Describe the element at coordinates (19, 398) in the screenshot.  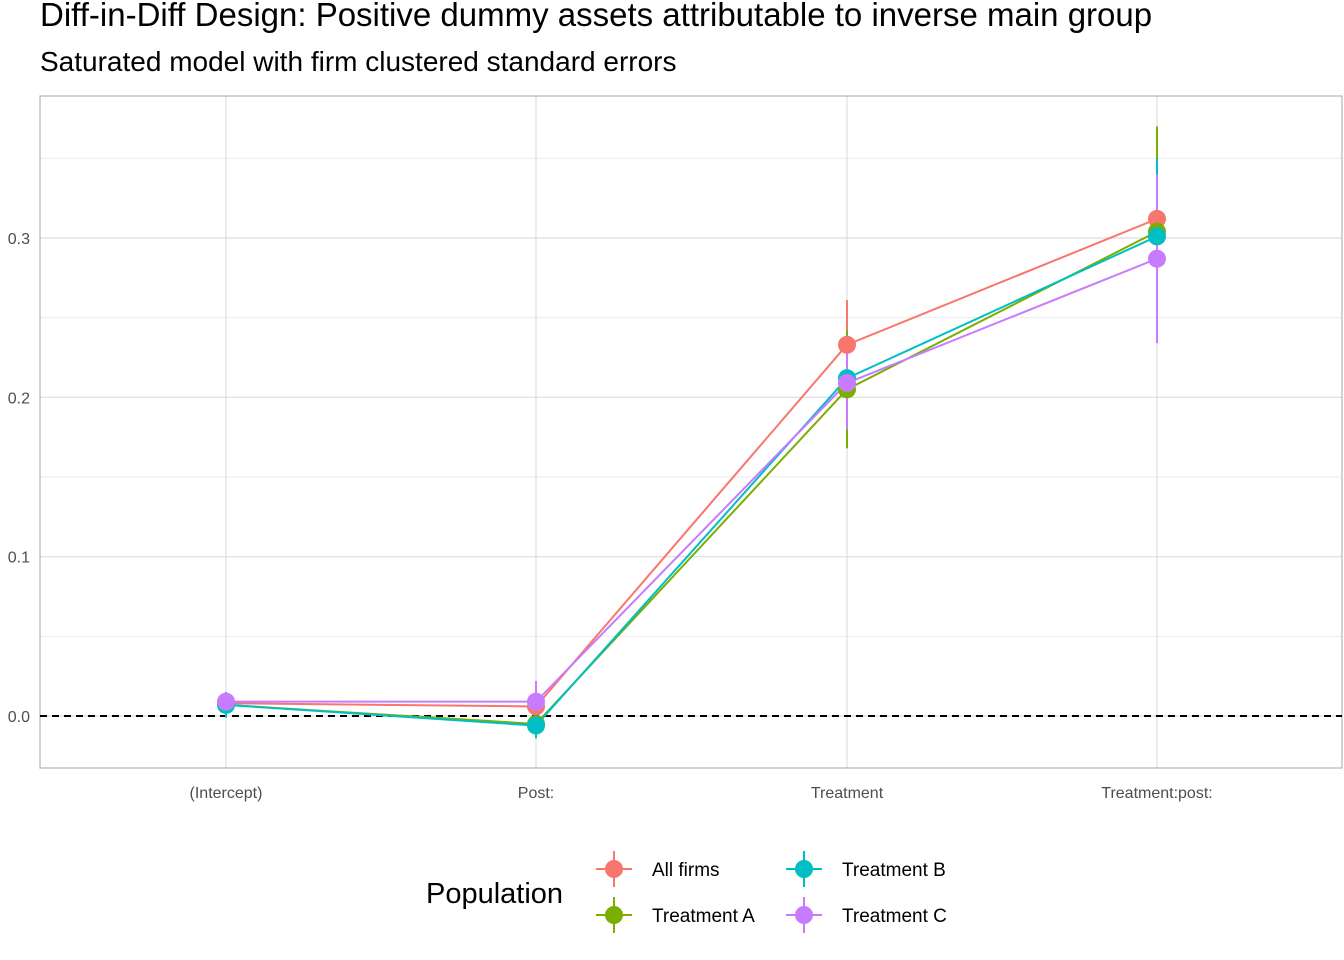
I see `y-tick-label: 0.2` at that location.